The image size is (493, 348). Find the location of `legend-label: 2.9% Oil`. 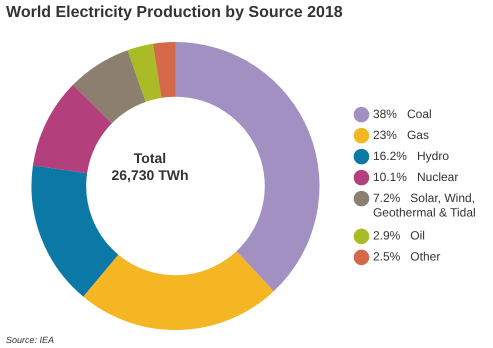

legend-label: 2.9% Oil is located at coordinates (398, 235).